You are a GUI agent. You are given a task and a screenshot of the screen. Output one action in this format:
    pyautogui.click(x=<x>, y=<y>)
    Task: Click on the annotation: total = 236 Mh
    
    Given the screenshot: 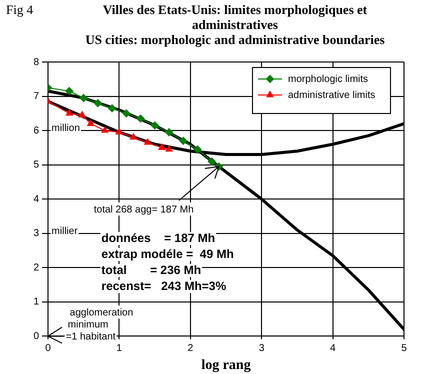 What is the action you would take?
    pyautogui.click(x=151, y=269)
    